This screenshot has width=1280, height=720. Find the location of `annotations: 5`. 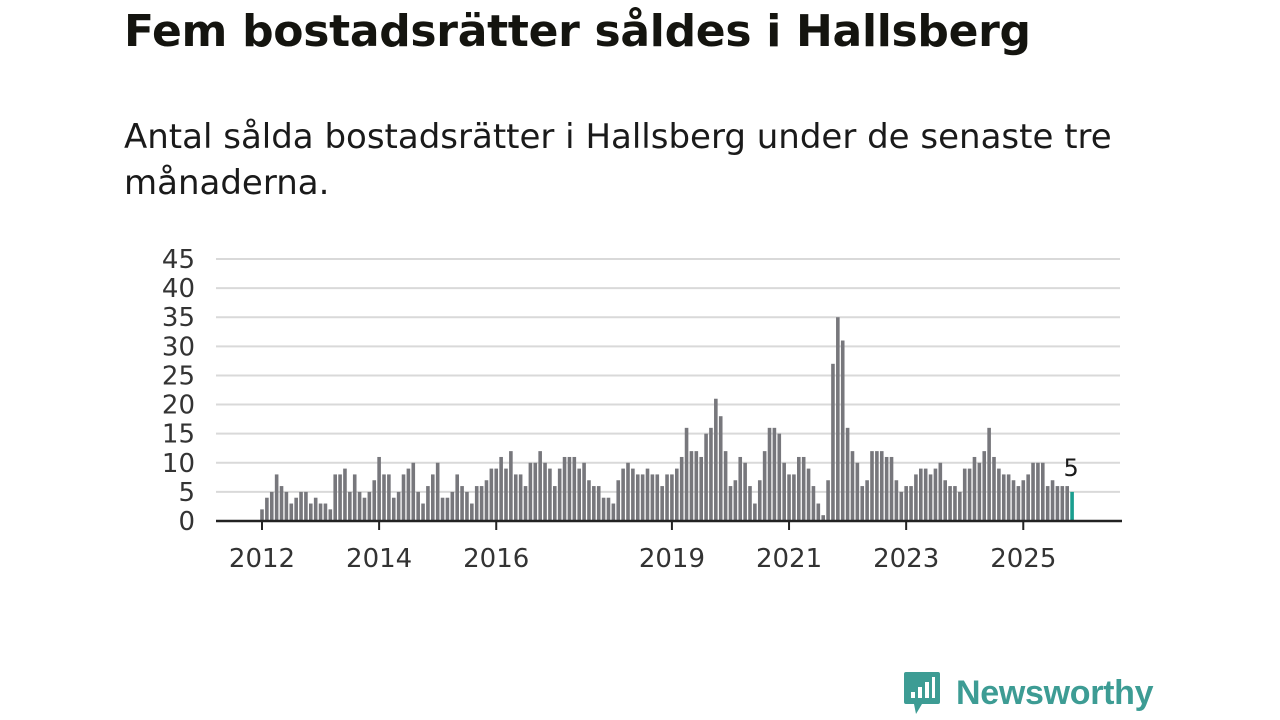

annotations: 5 is located at coordinates (1070, 468).